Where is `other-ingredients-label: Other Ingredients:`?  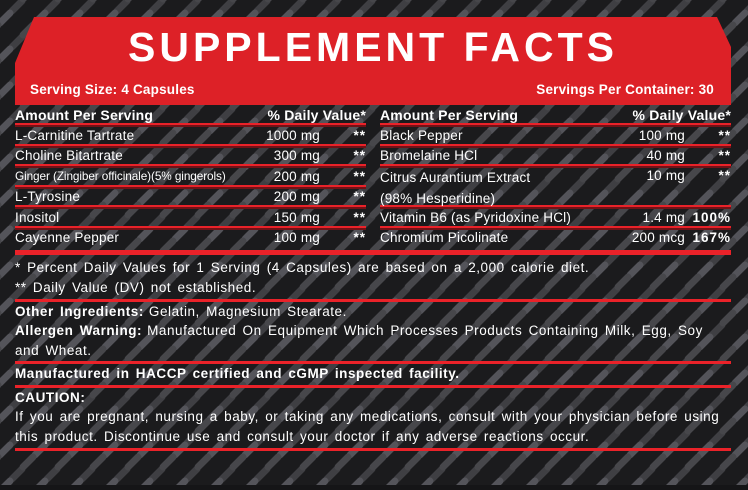
other-ingredients-label: Other Ingredients: is located at coordinates (79, 311).